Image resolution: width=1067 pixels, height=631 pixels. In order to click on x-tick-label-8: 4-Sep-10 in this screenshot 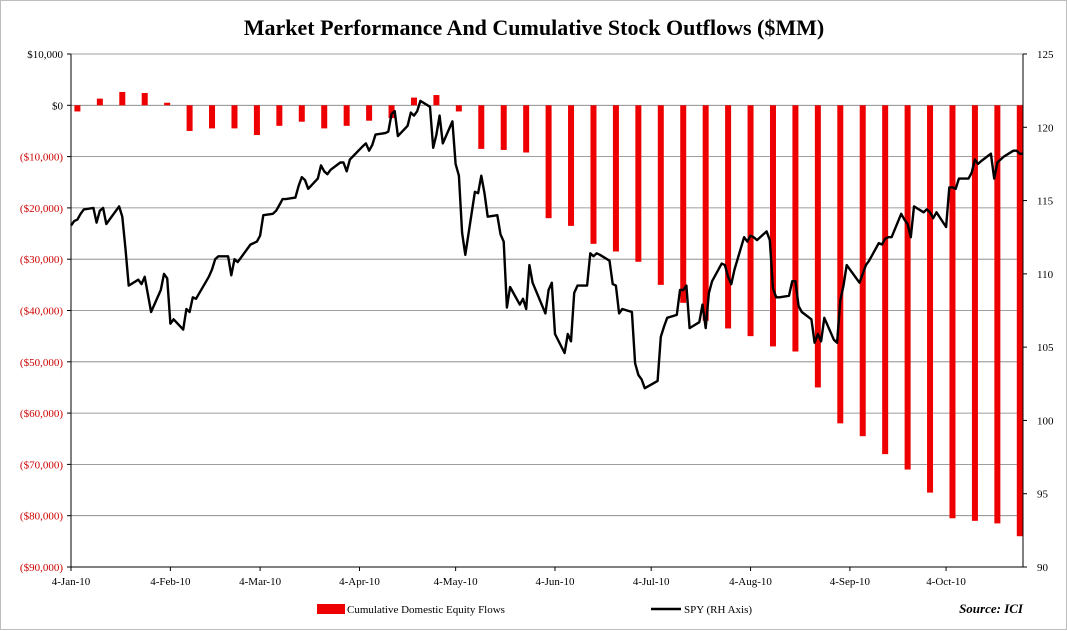, I will do `click(850, 582)`.